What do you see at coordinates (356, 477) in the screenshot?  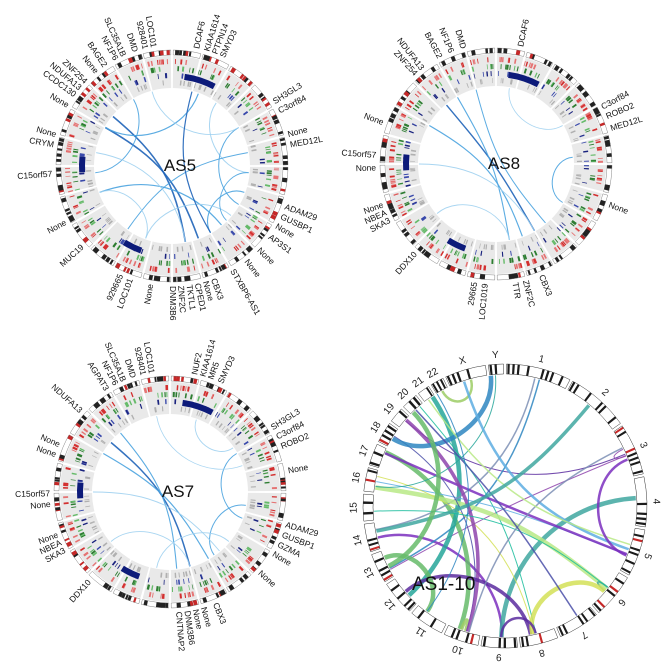 I see `chromosome-label: 16` at bounding box center [356, 477].